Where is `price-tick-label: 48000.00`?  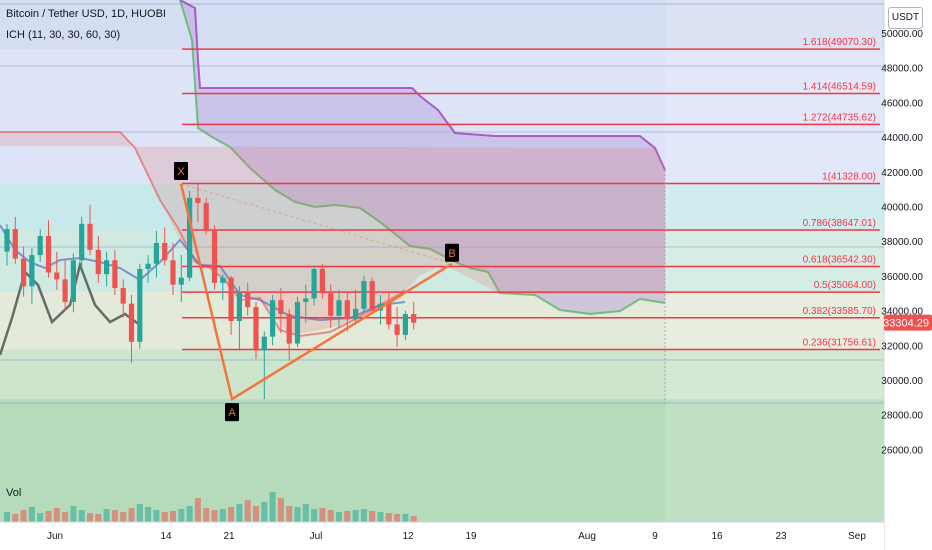
price-tick-label: 48000.00 is located at coordinates (902, 69).